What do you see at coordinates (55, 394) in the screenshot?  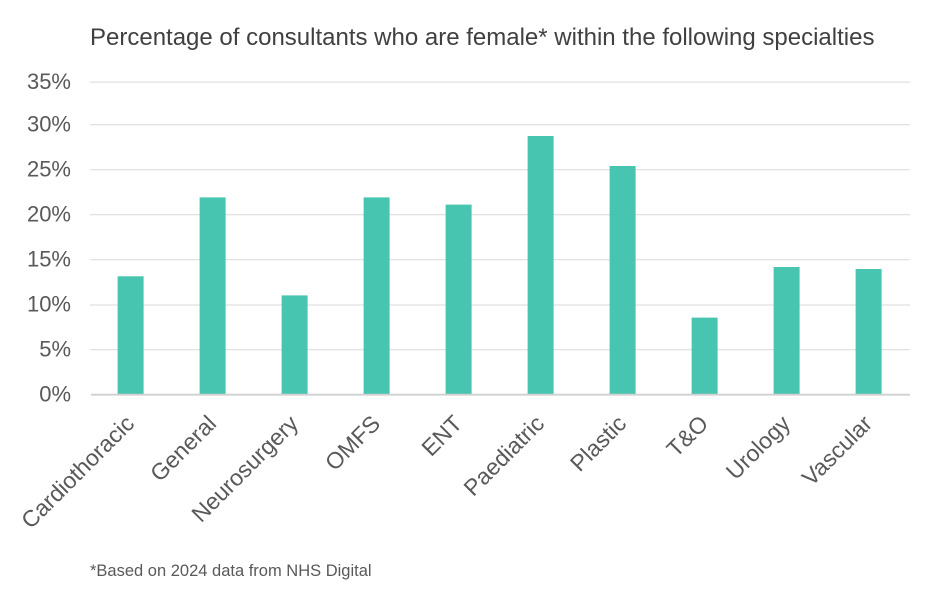 I see `svg-text: 0%` at bounding box center [55, 394].